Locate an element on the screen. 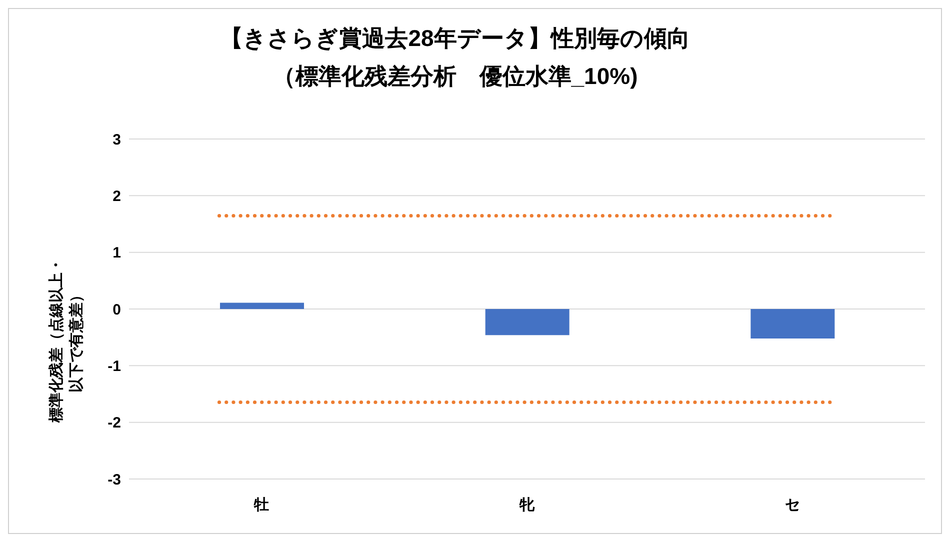 The height and width of the screenshot is (542, 950). chart-title: 【きさらぎ賞過去28年データ】性別毎の傾向 is located at coordinates (455, 38).